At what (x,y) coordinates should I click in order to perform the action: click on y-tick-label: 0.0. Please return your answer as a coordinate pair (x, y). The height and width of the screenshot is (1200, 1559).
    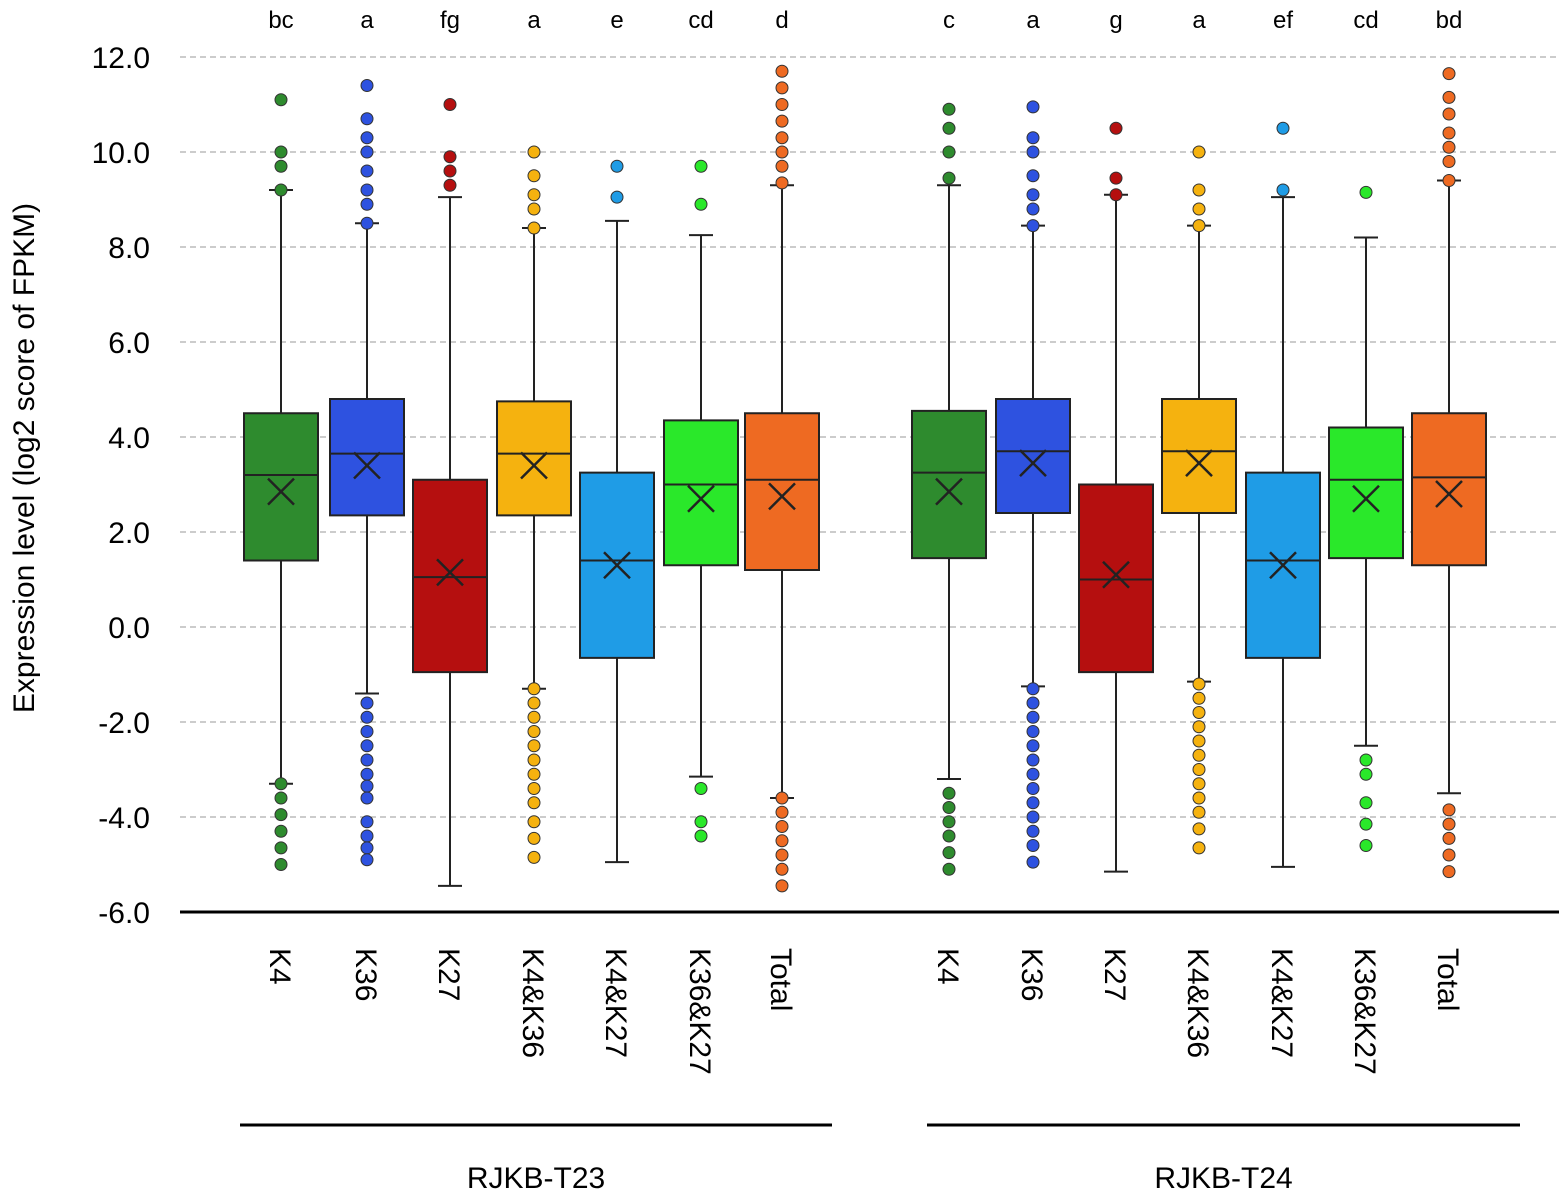
    Looking at the image, I should click on (129, 628).